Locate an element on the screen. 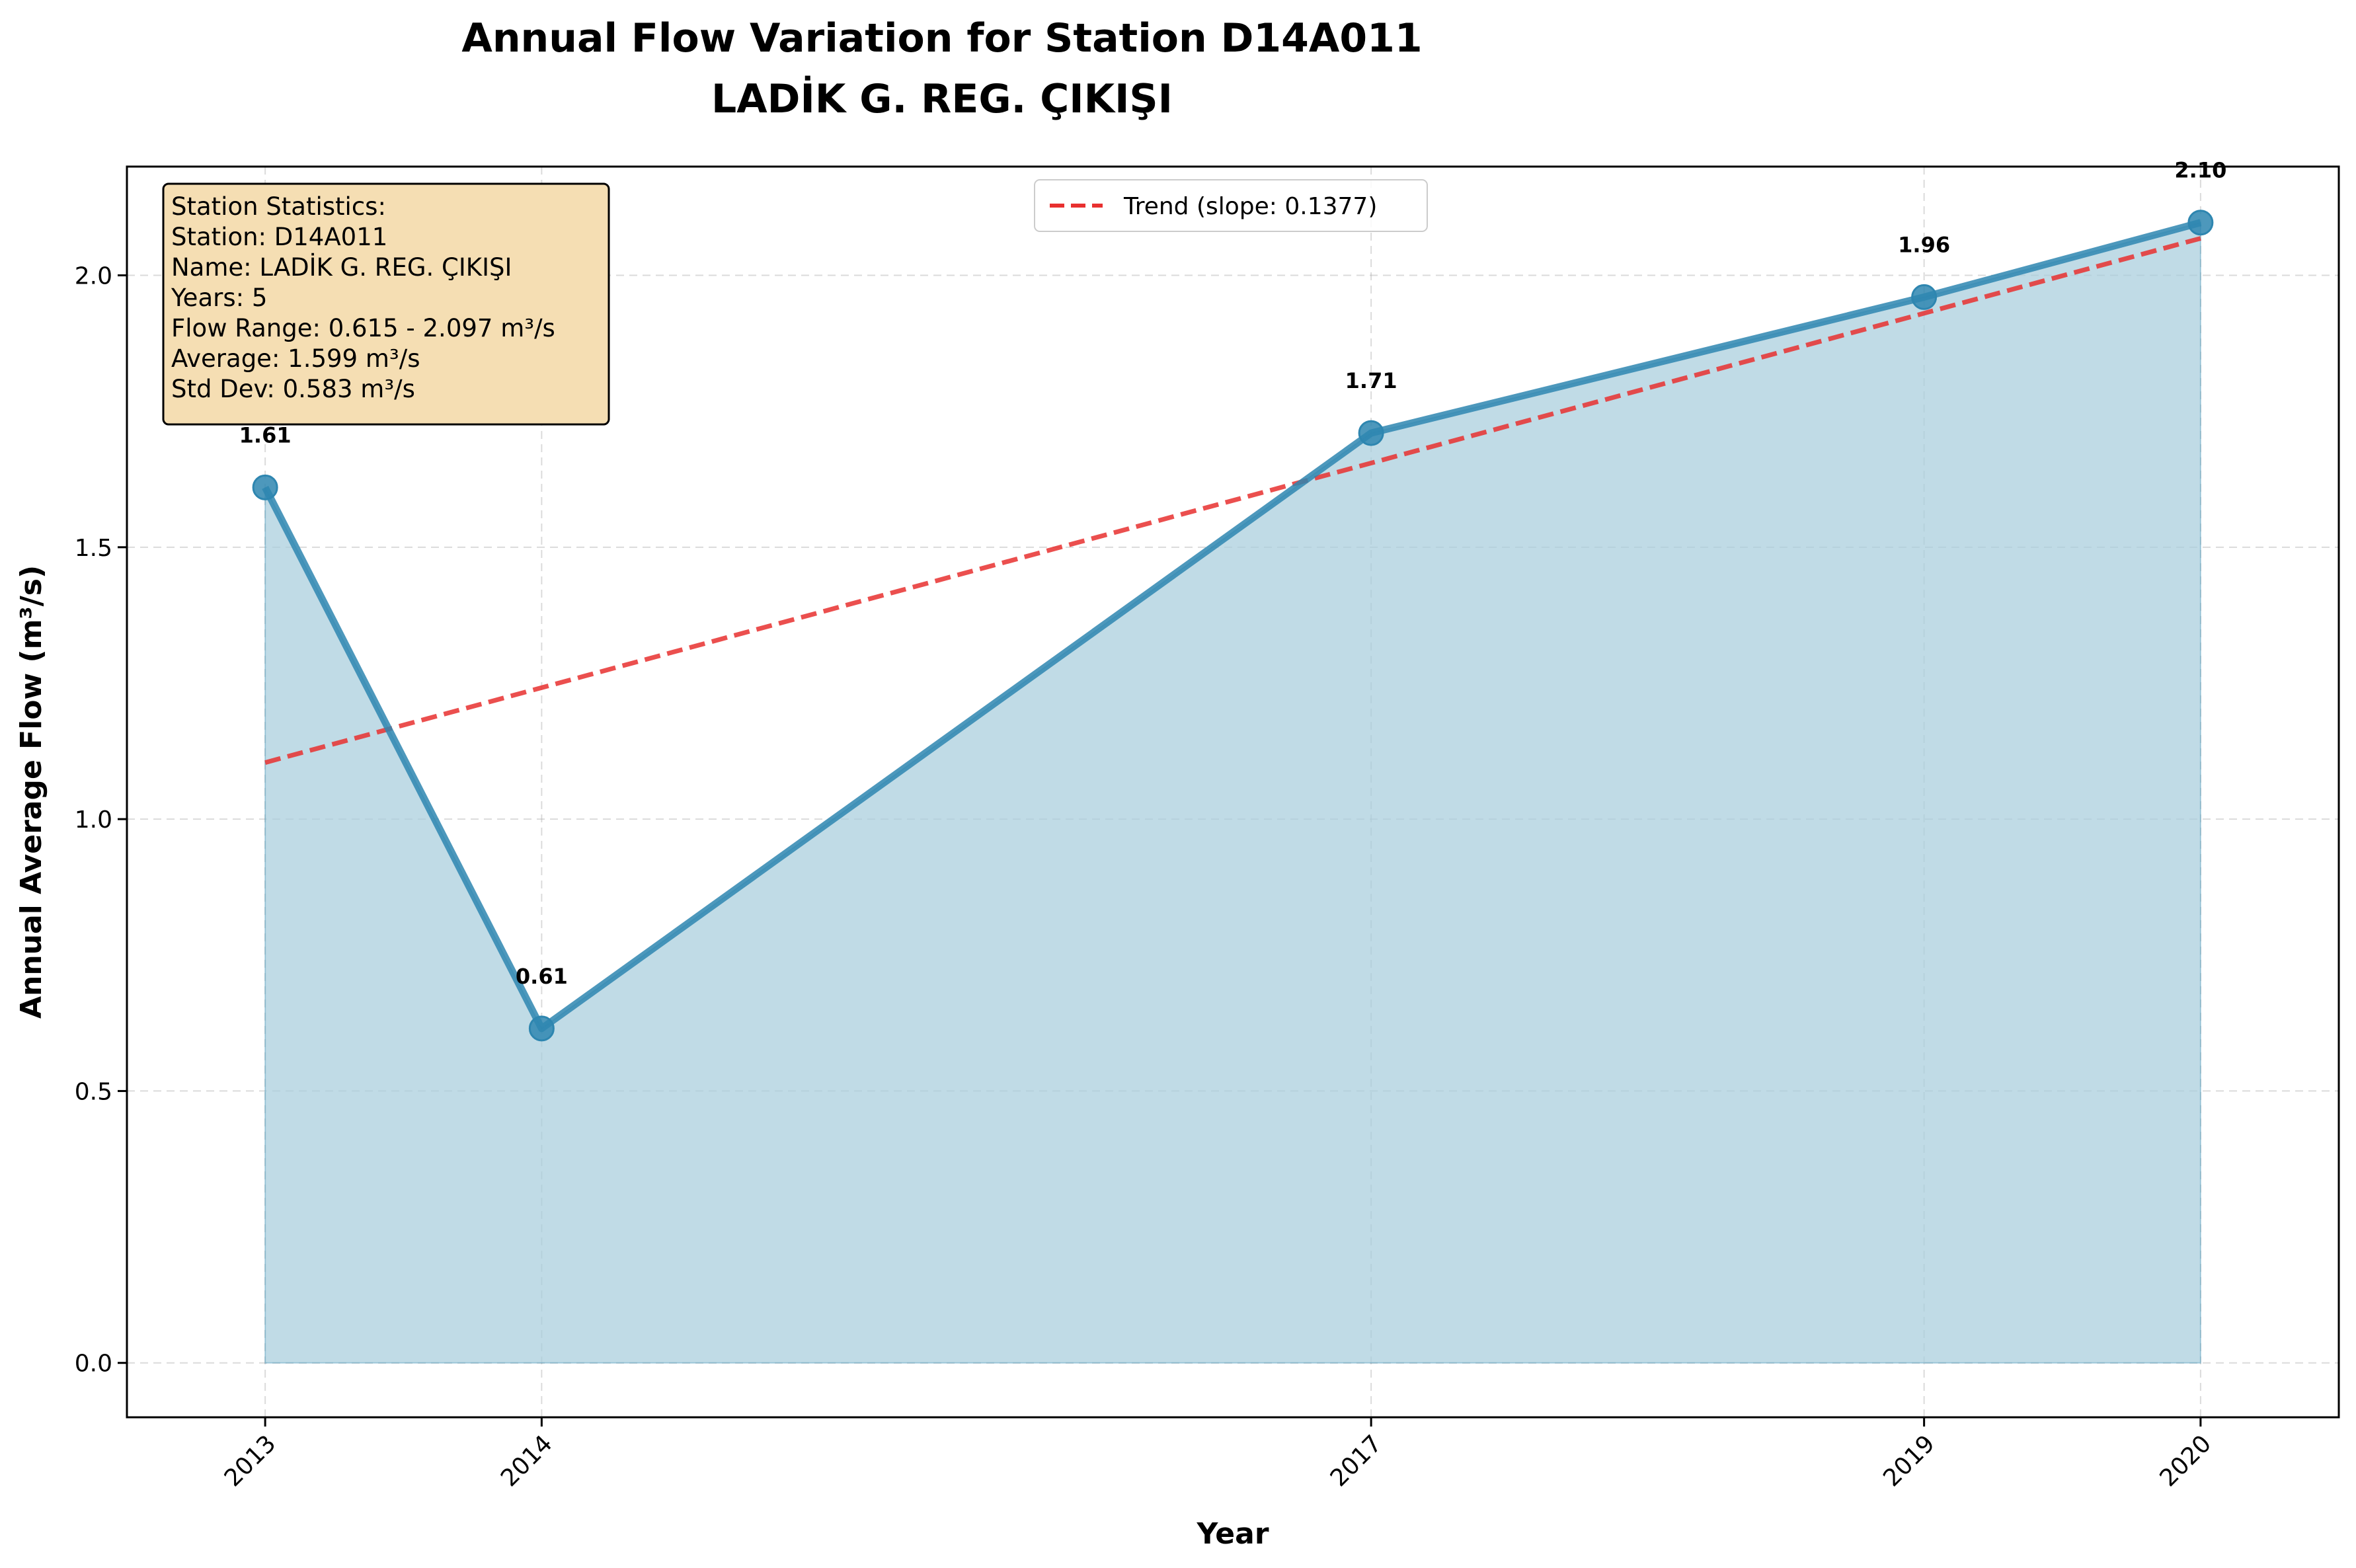 The height and width of the screenshot is (1568, 2356). stats-line: Average: 1.599 m³/s is located at coordinates (295, 358).